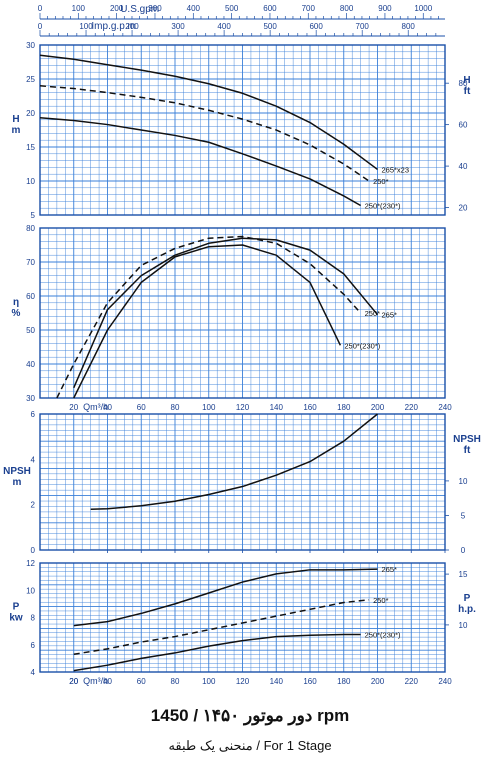 Image resolution: width=500 pixels, height=764 pixels. What do you see at coordinates (363, 26) in the screenshot?
I see `impgpm-tick-label: 700` at bounding box center [363, 26].